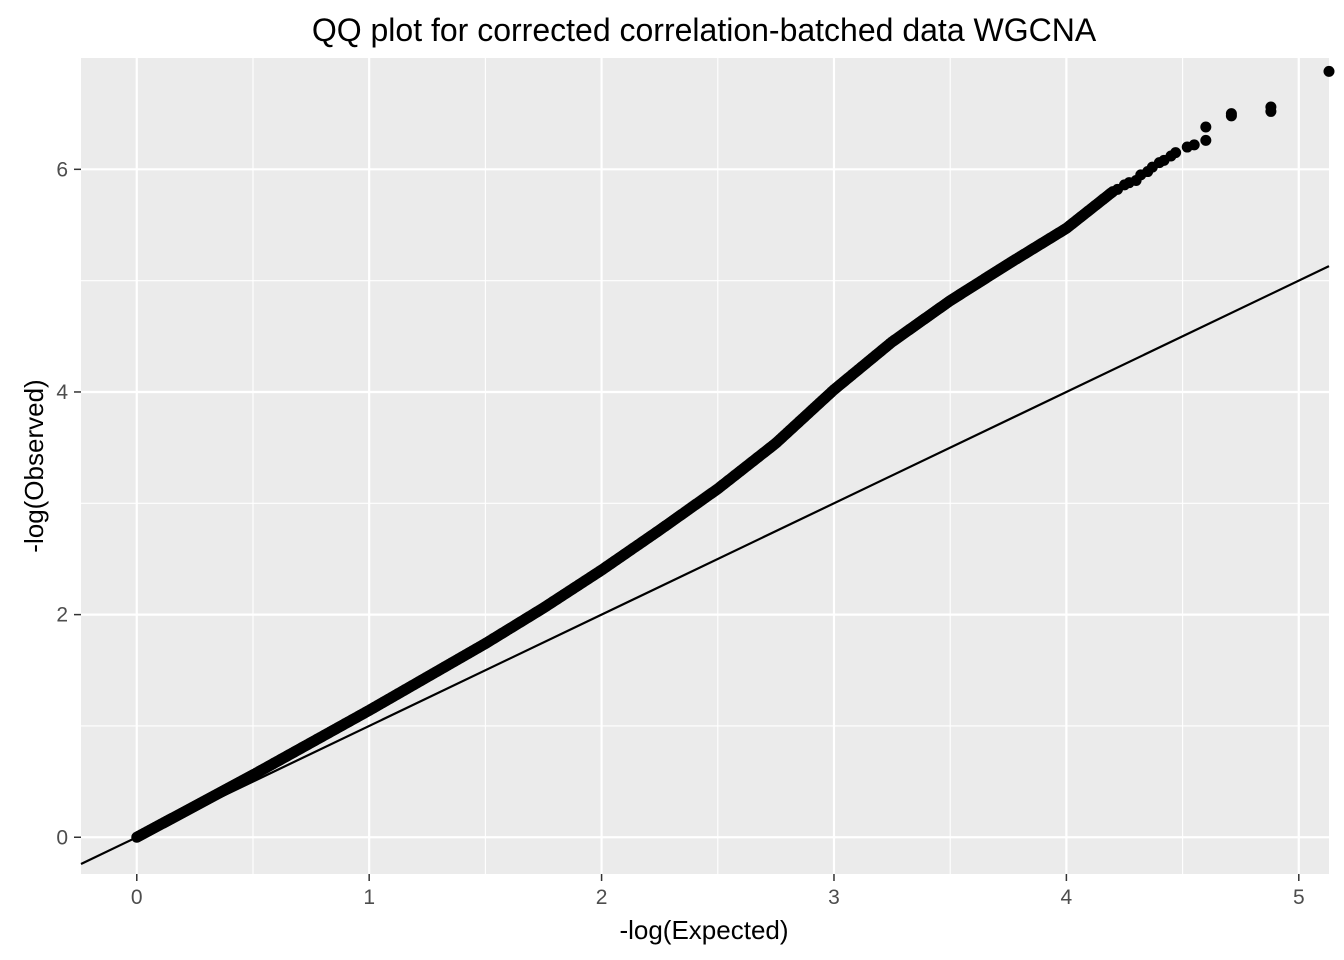 The height and width of the screenshot is (960, 1344). I want to click on x-tick-label: 0, so click(137, 897).